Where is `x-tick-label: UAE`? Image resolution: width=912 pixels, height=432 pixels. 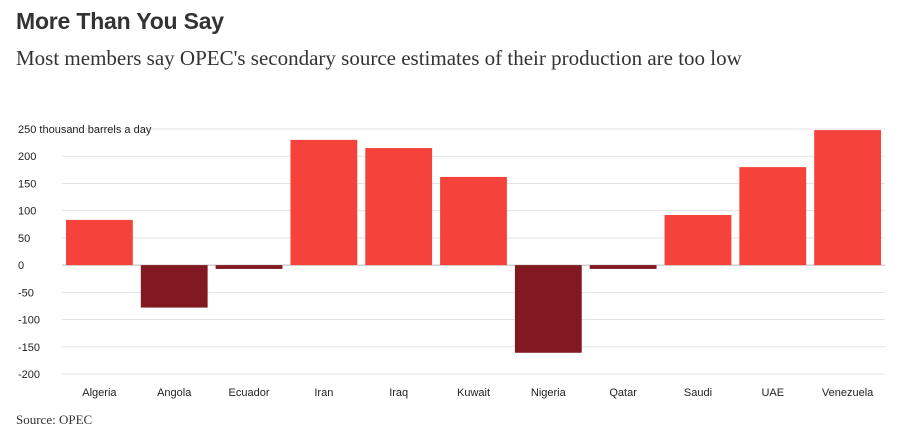 x-tick-label: UAE is located at coordinates (772, 393).